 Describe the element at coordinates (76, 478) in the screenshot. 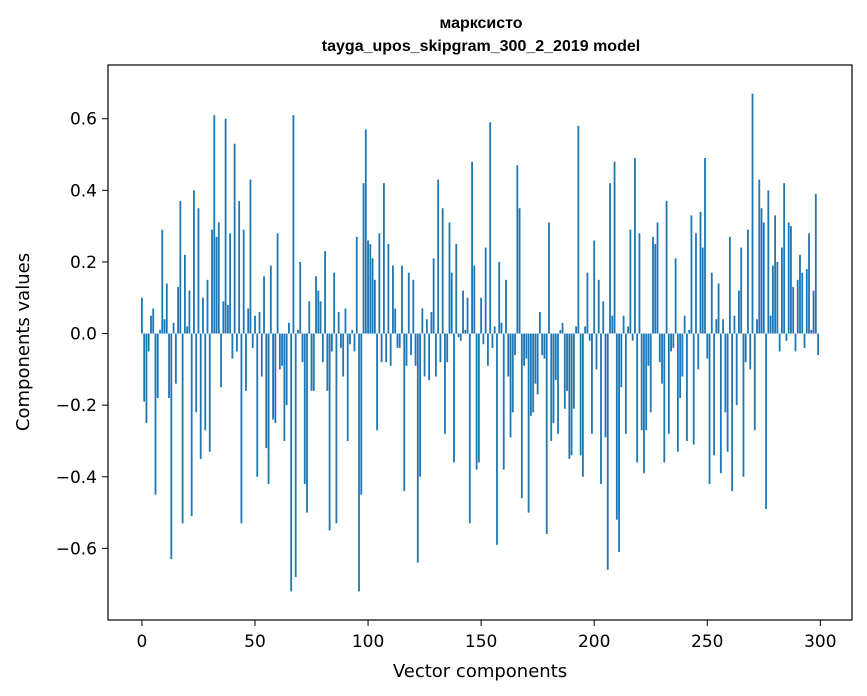

I see `y-tick-label: −0.4` at that location.